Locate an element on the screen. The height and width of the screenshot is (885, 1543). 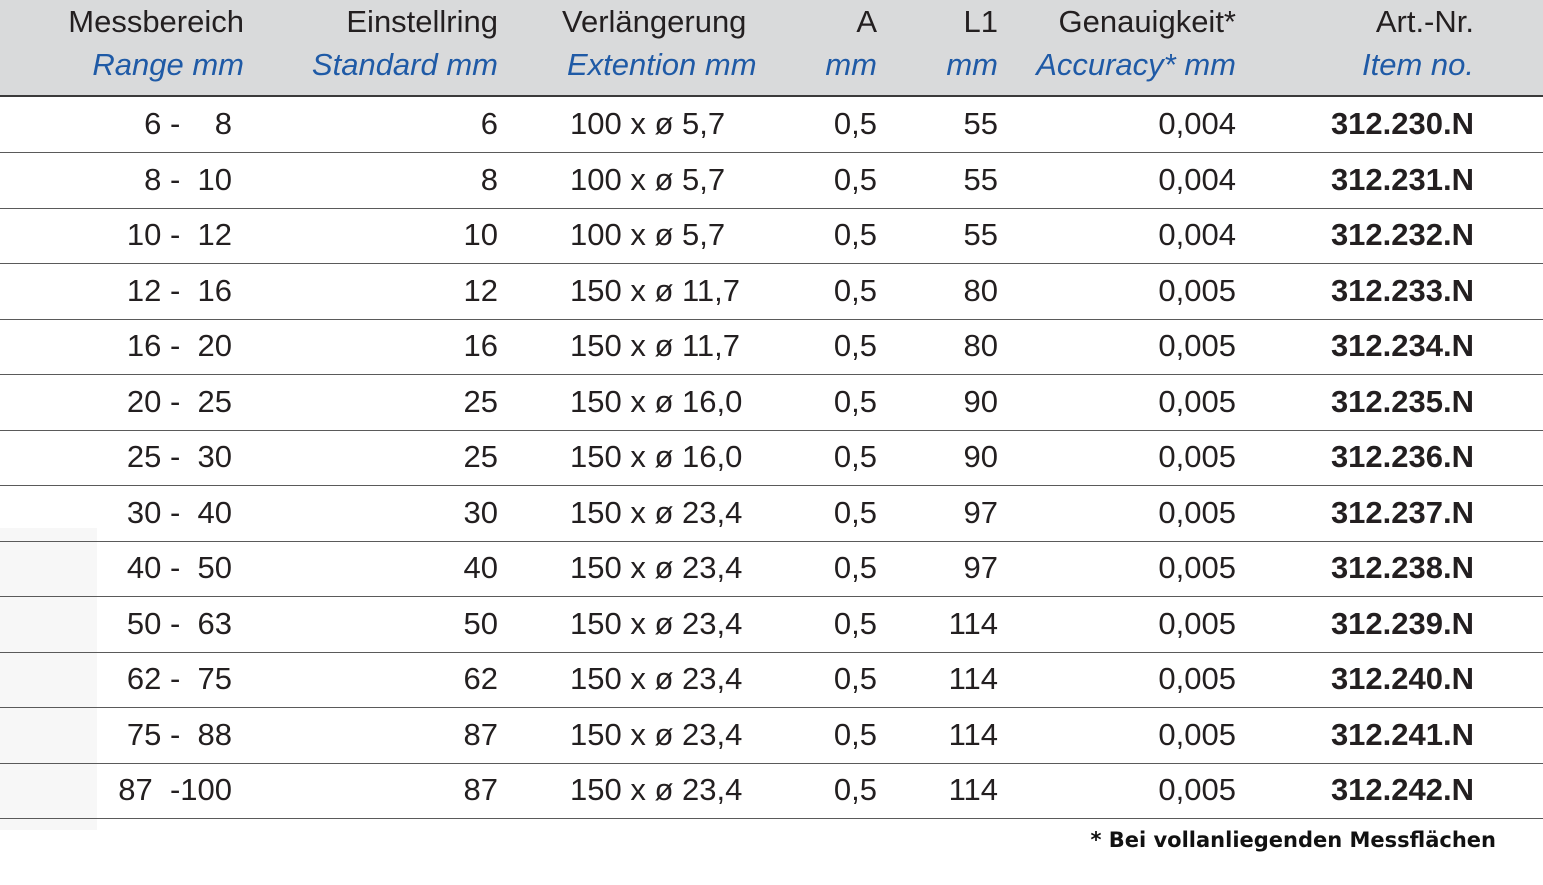
cell-range: 62 - 75 is located at coordinates (179, 678).